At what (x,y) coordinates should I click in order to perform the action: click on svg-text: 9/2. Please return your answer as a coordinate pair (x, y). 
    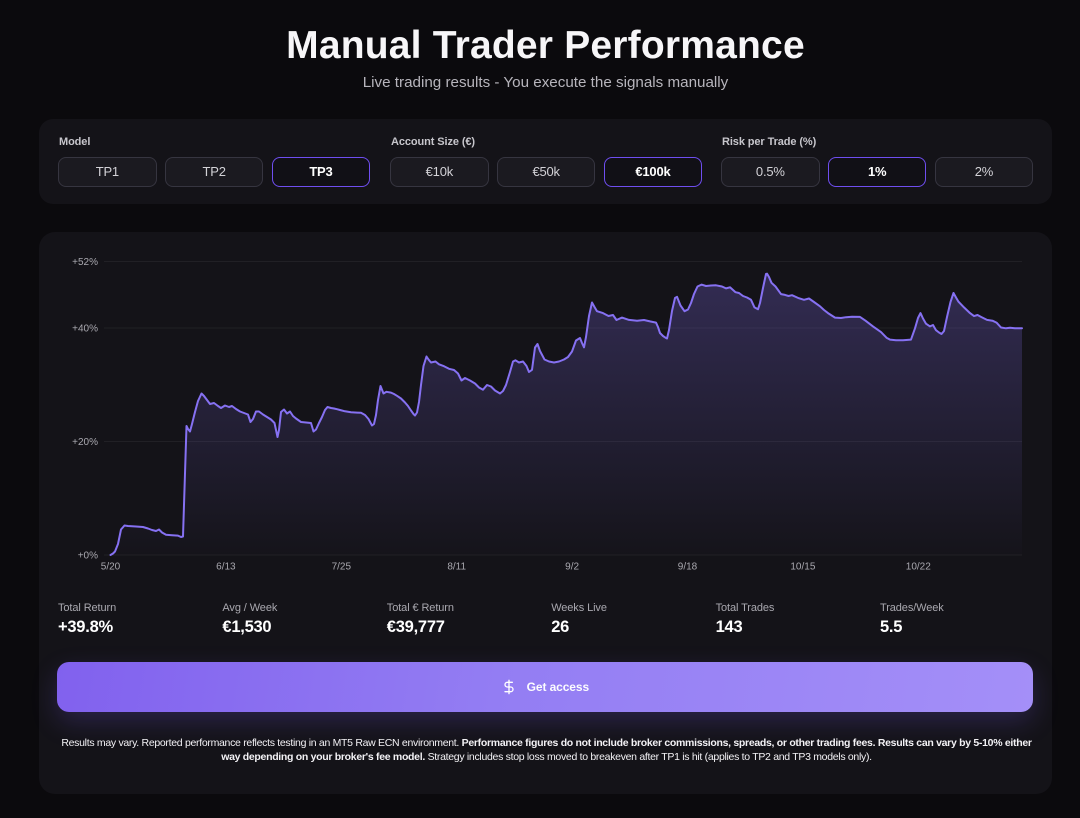
    Looking at the image, I should click on (572, 567).